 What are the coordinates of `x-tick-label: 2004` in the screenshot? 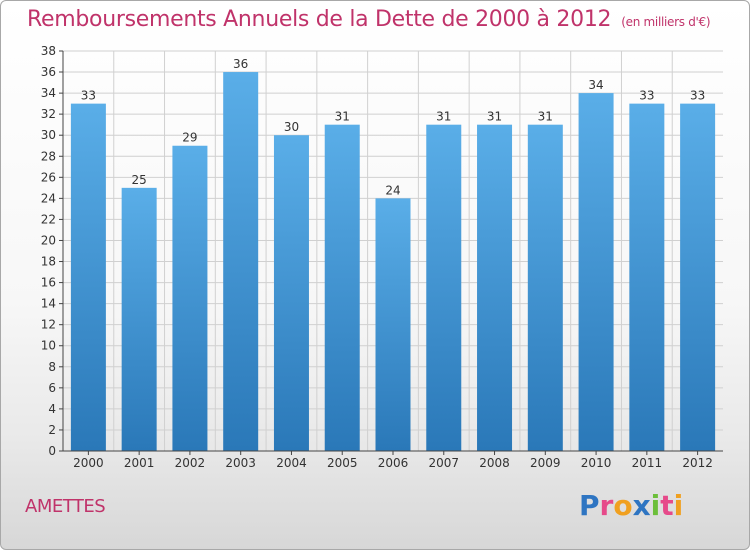 It's located at (291, 463).